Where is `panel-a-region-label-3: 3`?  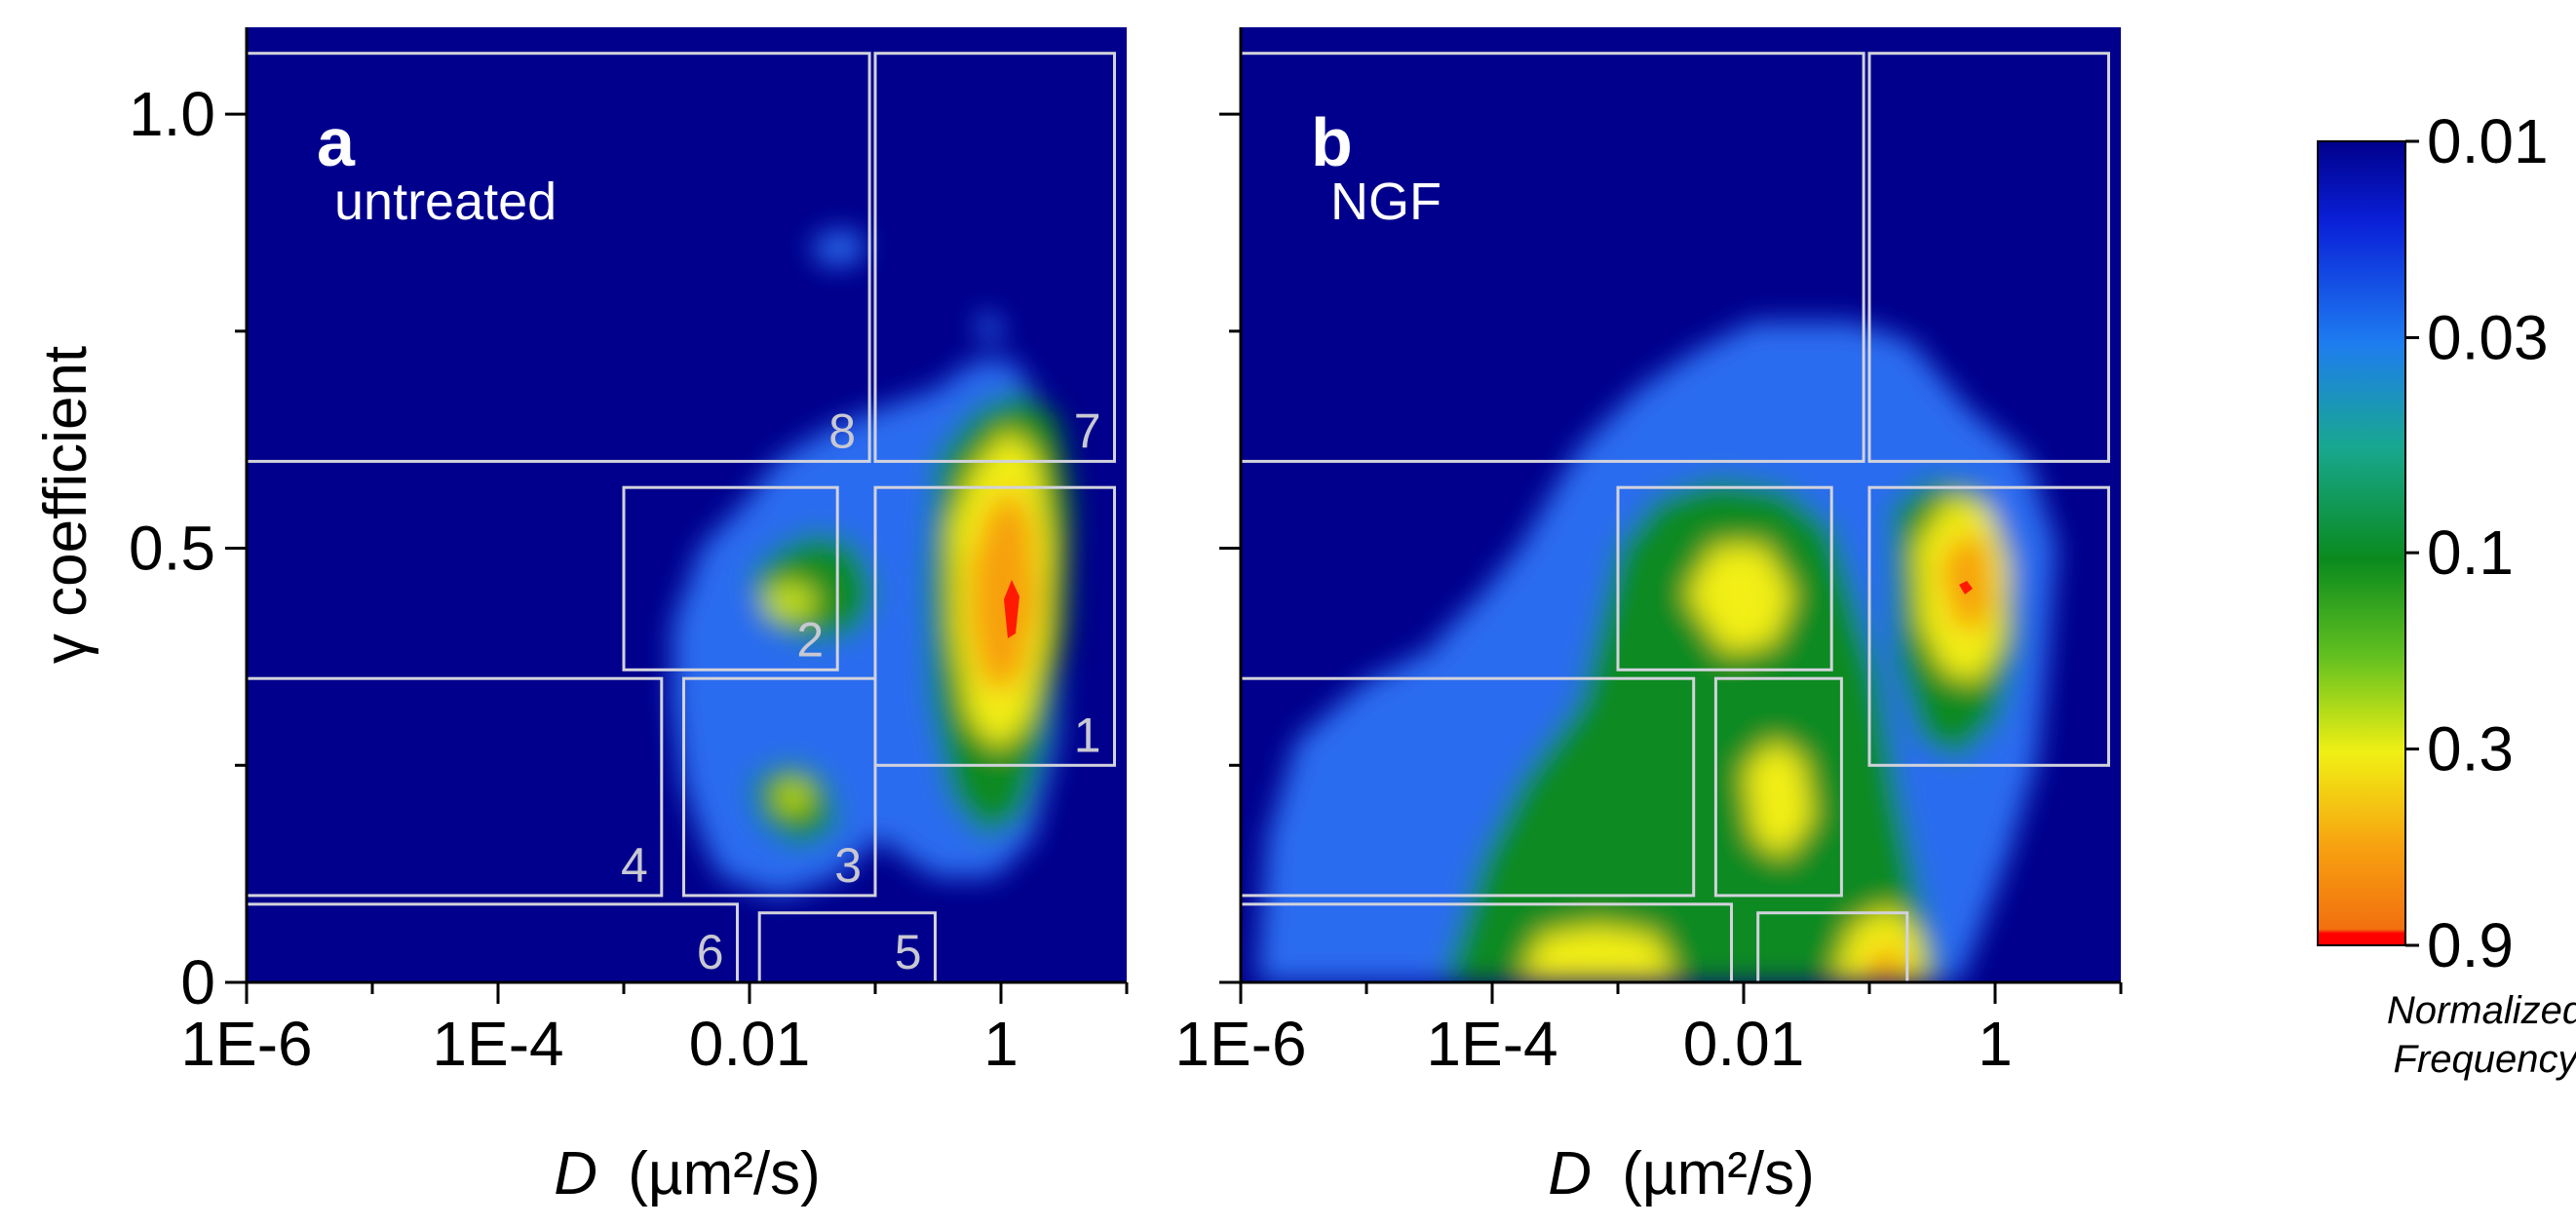 panel-a-region-label-3: 3 is located at coordinates (848, 865).